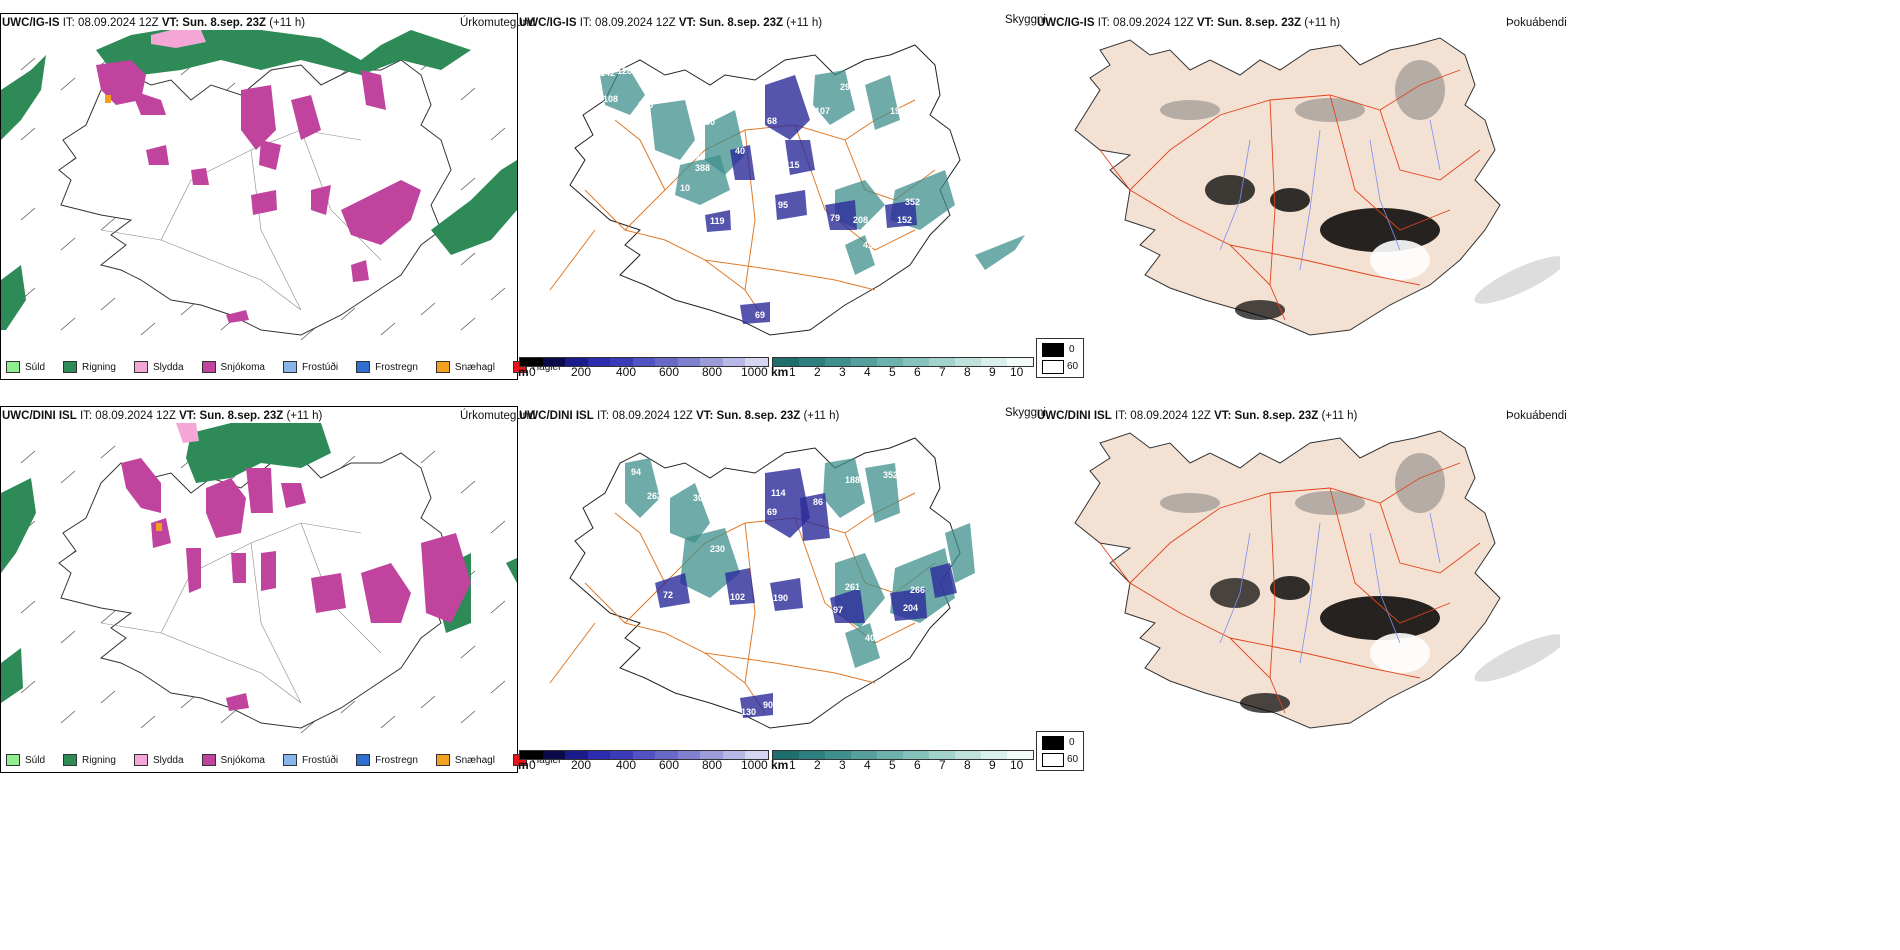 The height and width of the screenshot is (950, 1900). I want to click on vis-label: 94, so click(636, 472).